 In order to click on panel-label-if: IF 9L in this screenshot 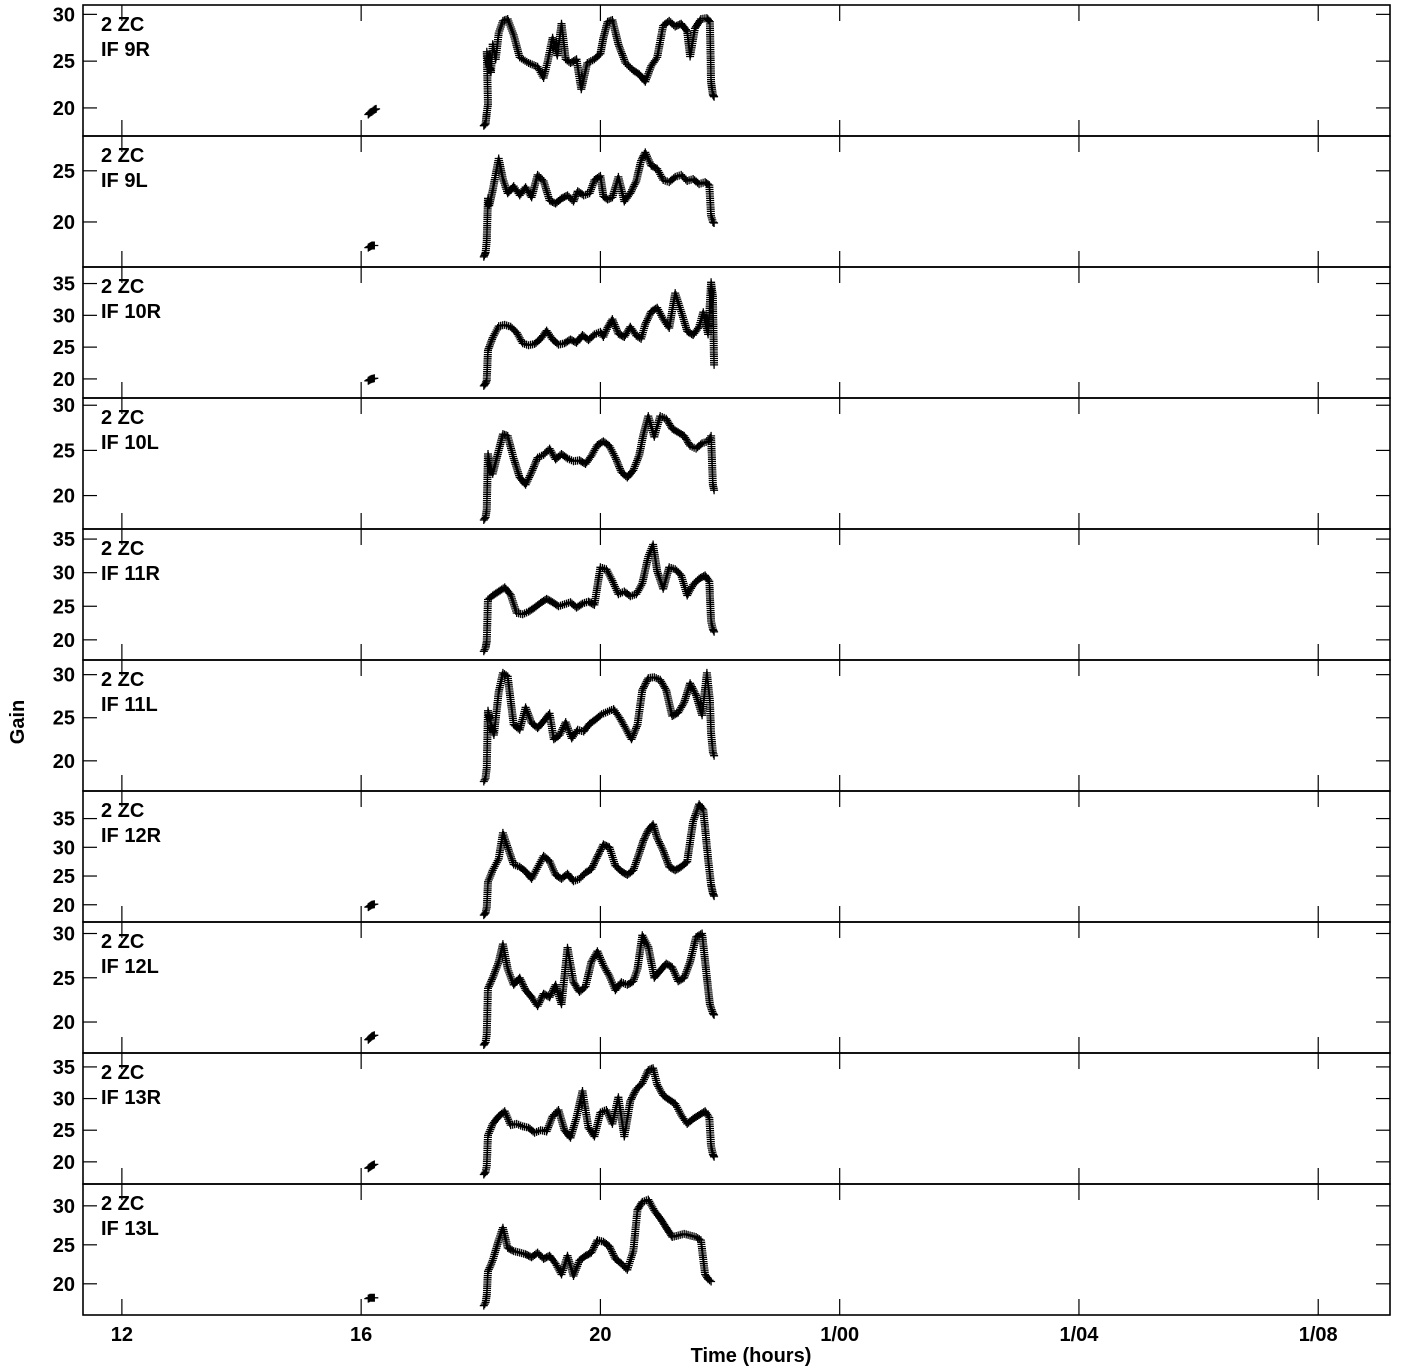, I will do `click(124, 181)`.